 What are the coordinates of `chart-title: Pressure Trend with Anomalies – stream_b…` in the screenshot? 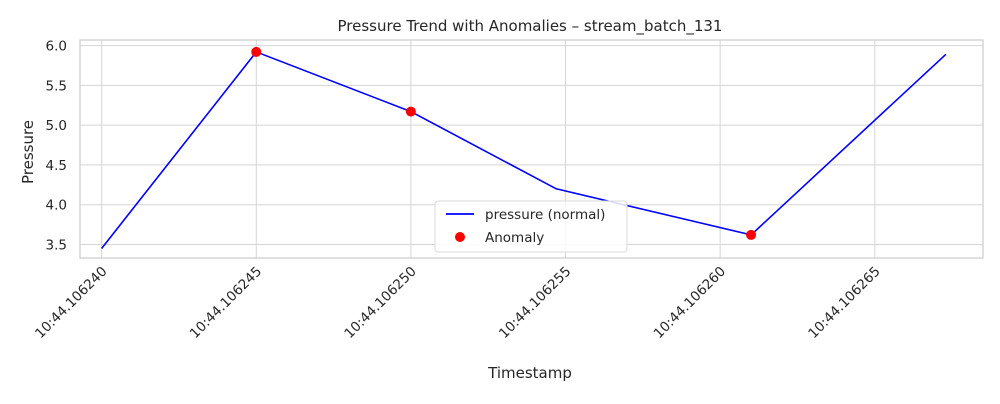 It's located at (530, 26).